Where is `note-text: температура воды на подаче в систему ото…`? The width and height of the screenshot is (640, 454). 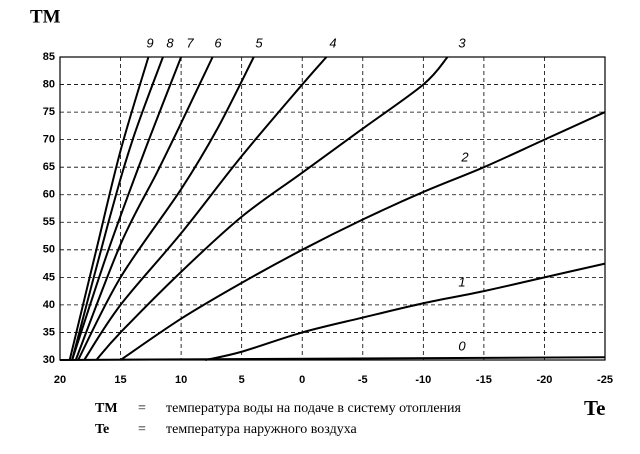 note-text: температура воды на подаче в систему ото… is located at coordinates (314, 408).